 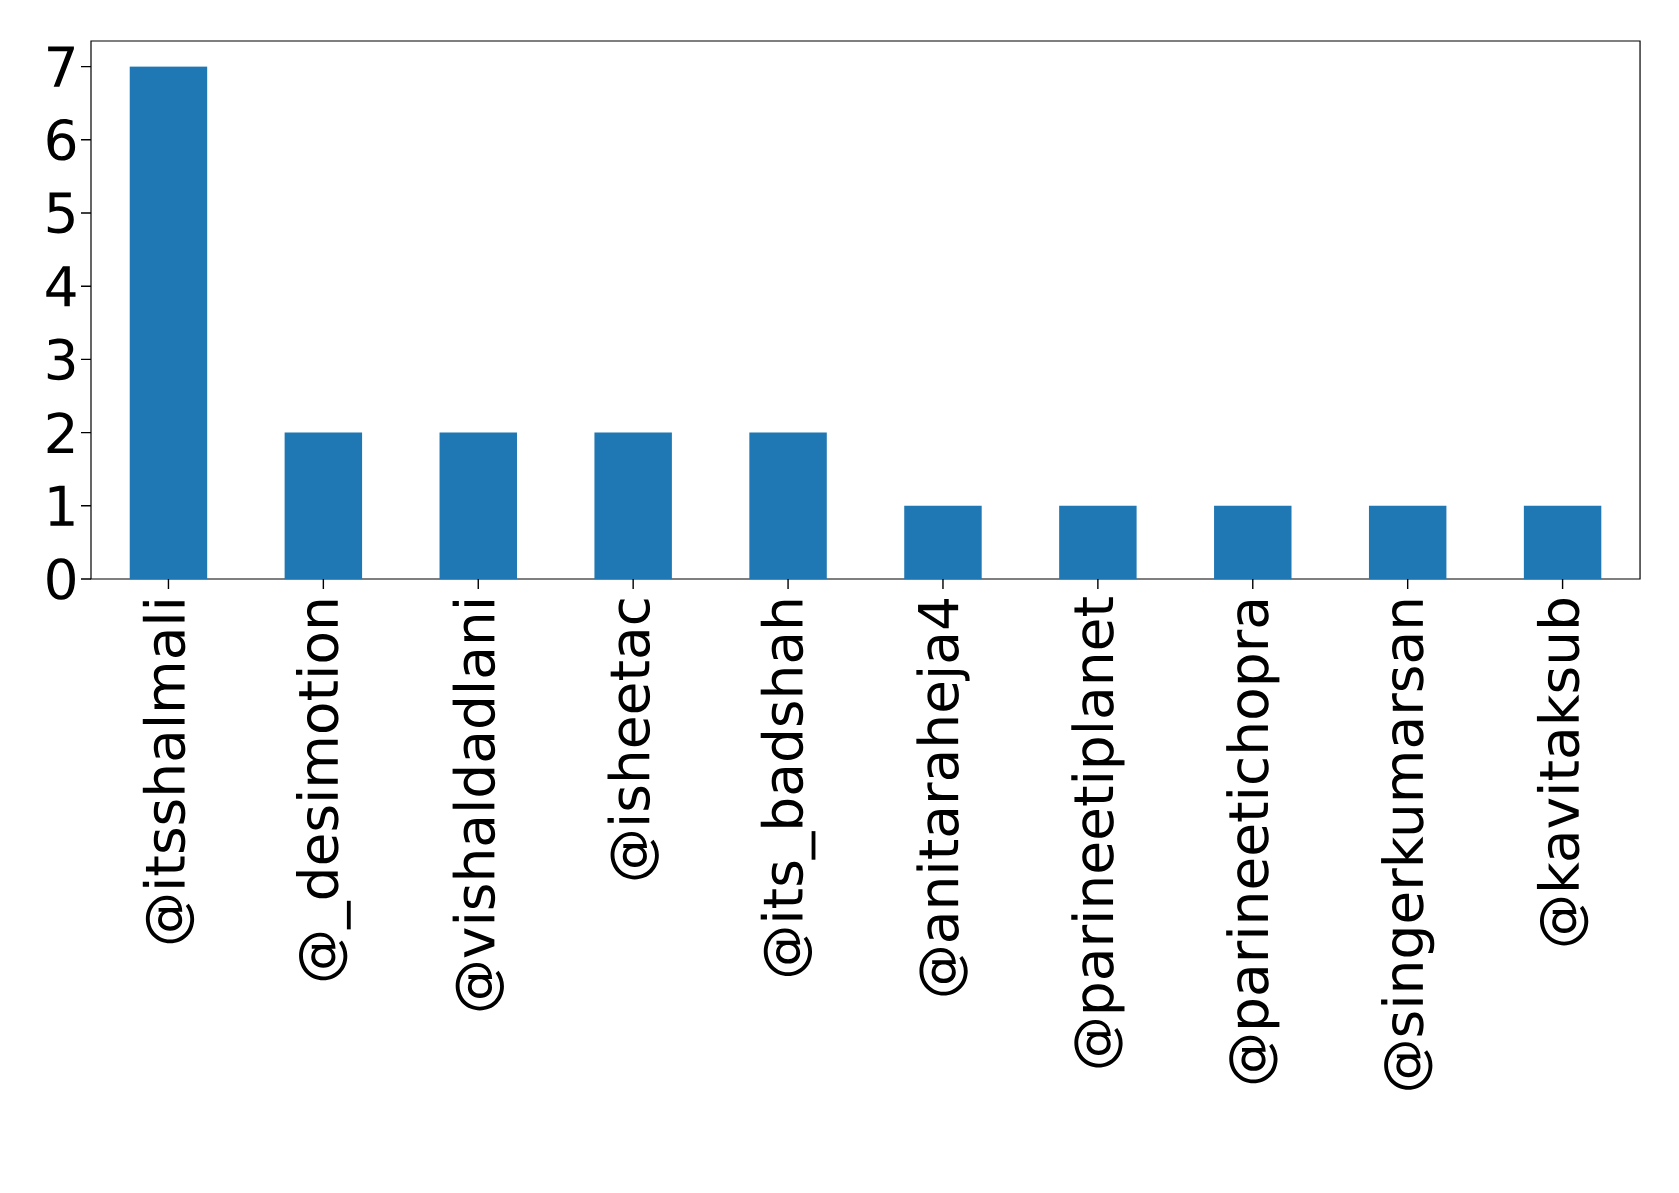 I want to click on x-tick-label: @itsshalmali, so click(x=168, y=772).